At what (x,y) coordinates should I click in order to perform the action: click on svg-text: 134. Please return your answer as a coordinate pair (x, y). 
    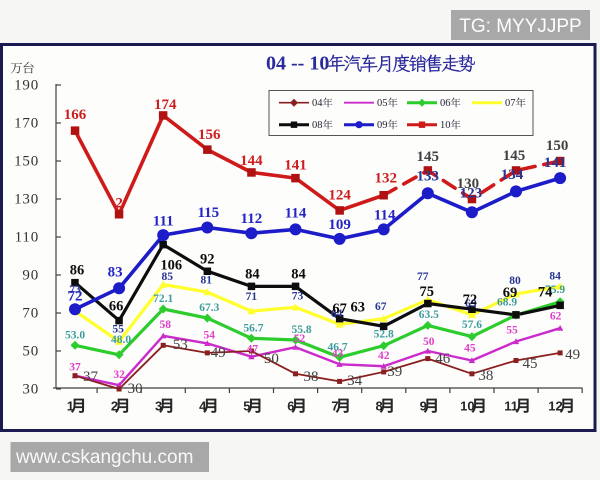
    Looking at the image, I should click on (512, 175).